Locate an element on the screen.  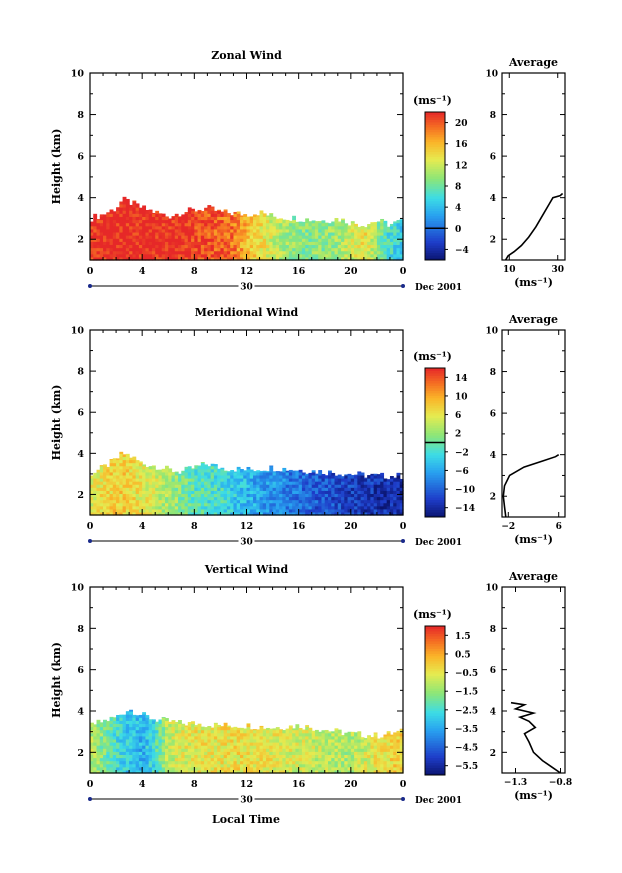
colorbar-tick-label: 0 is located at coordinates (458, 230).